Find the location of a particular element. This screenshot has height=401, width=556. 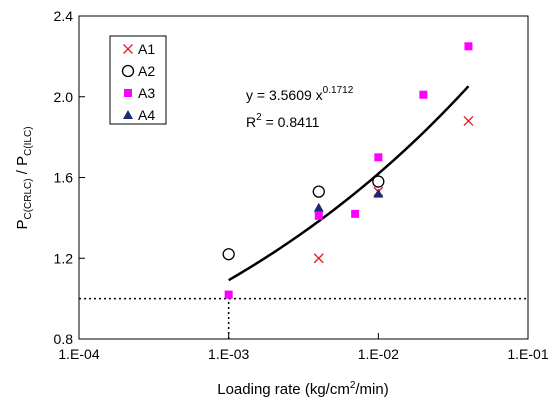

fit-r-squared: R2 = 0.8411 is located at coordinates (283, 121).